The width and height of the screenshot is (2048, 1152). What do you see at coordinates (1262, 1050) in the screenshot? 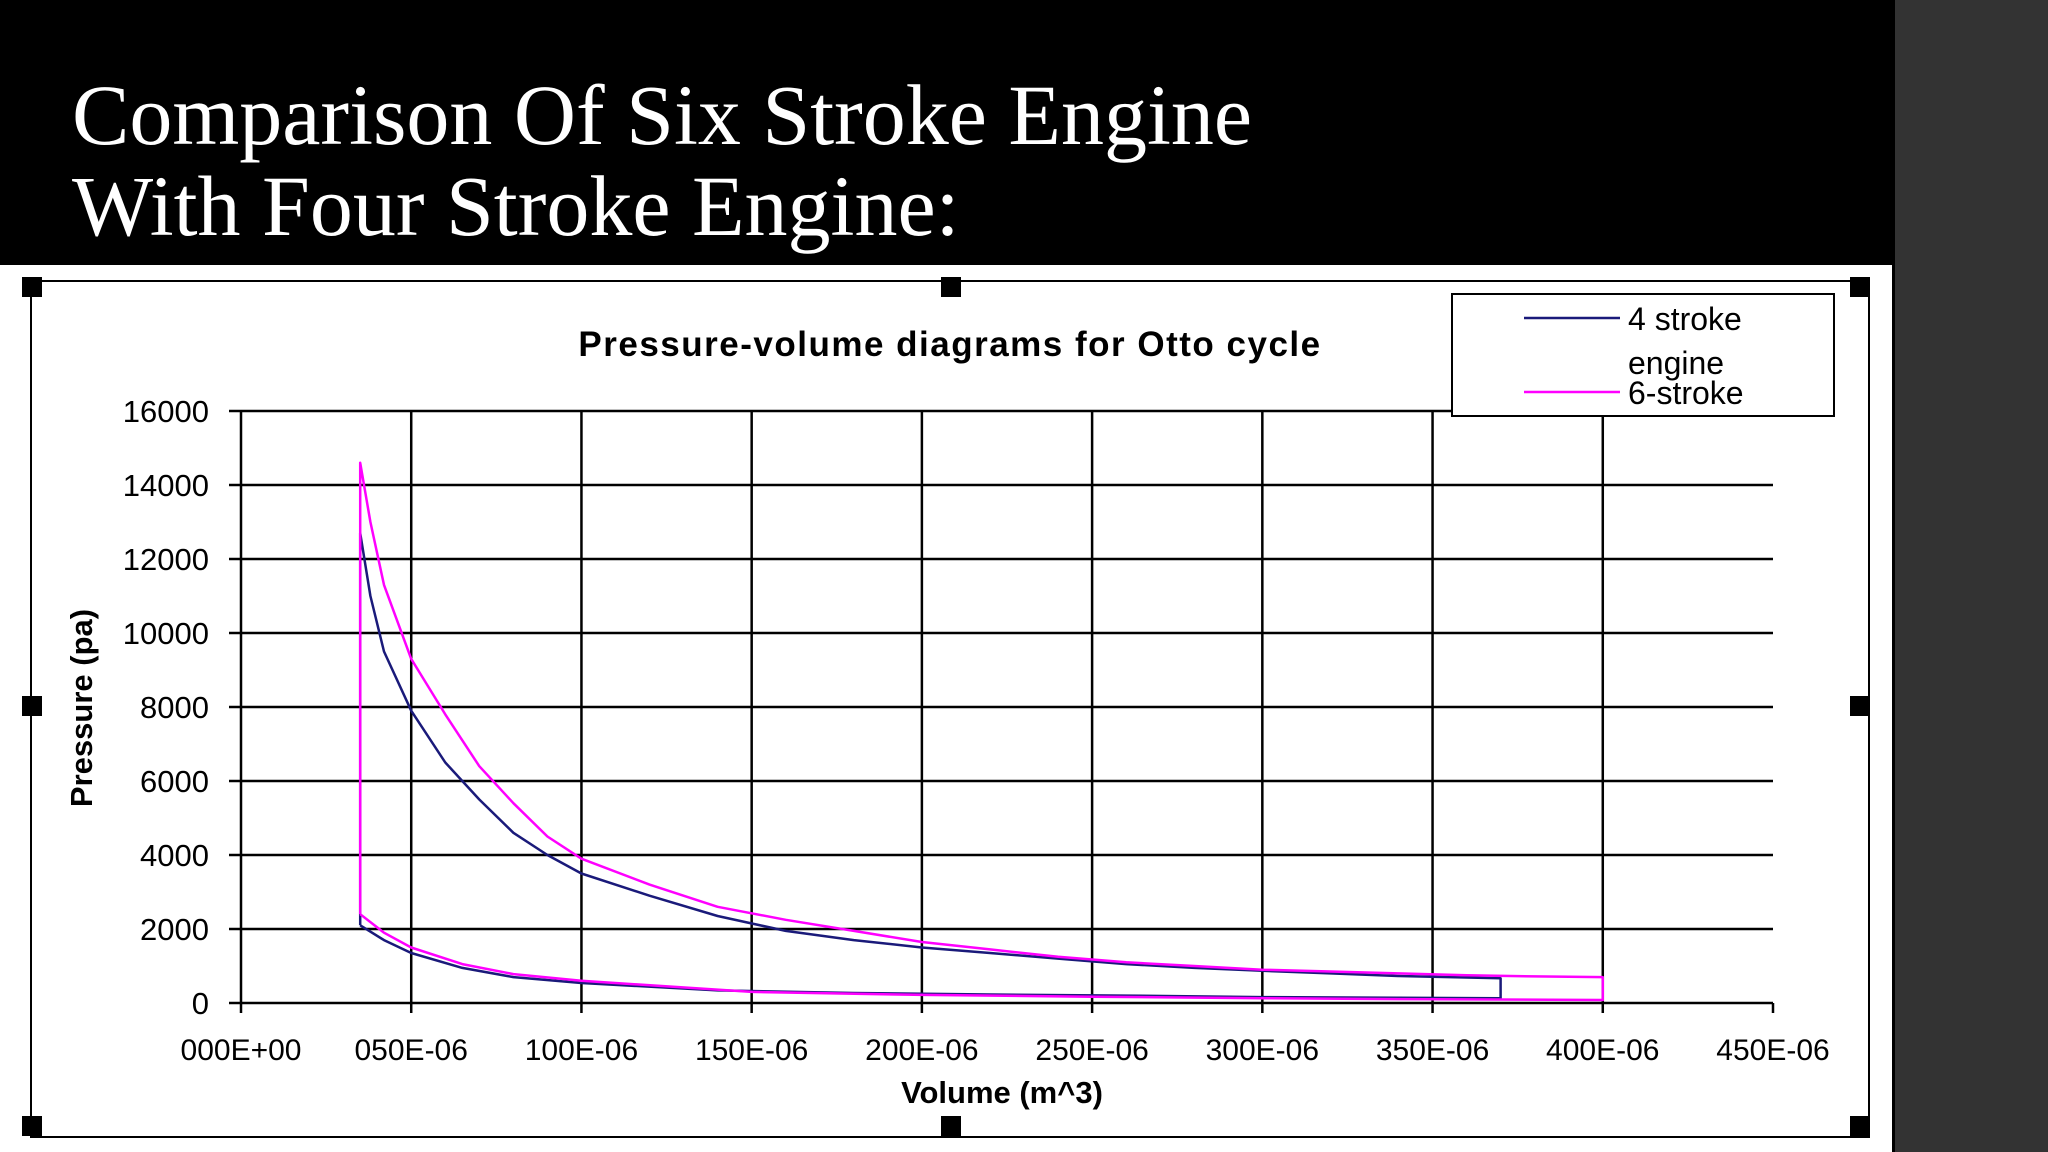
I see `x-tick-label: 300E-06` at bounding box center [1262, 1050].